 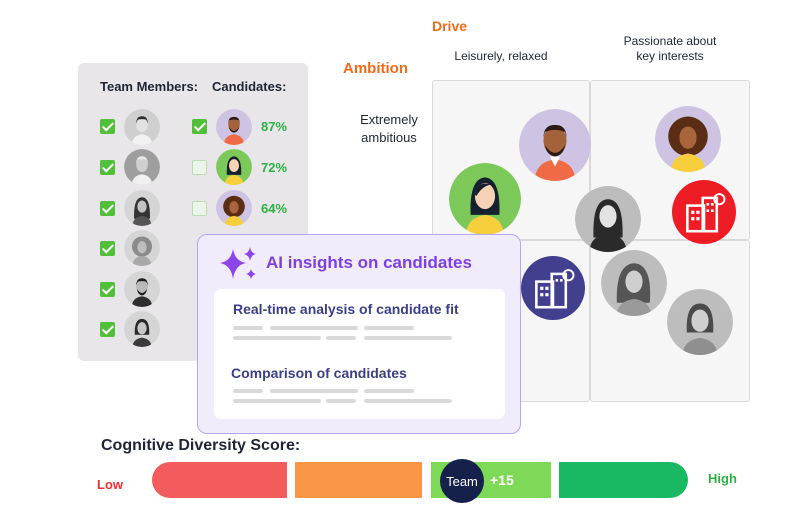 I want to click on team-member-woman-long-hair-avatar, so click(x=608, y=219).